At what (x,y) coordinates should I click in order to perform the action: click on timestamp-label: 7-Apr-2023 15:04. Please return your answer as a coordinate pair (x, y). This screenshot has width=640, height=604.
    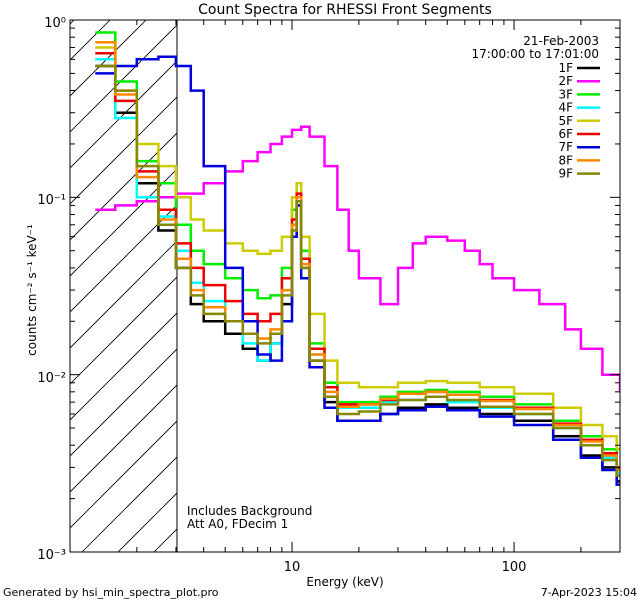
    Looking at the image, I should click on (589, 592).